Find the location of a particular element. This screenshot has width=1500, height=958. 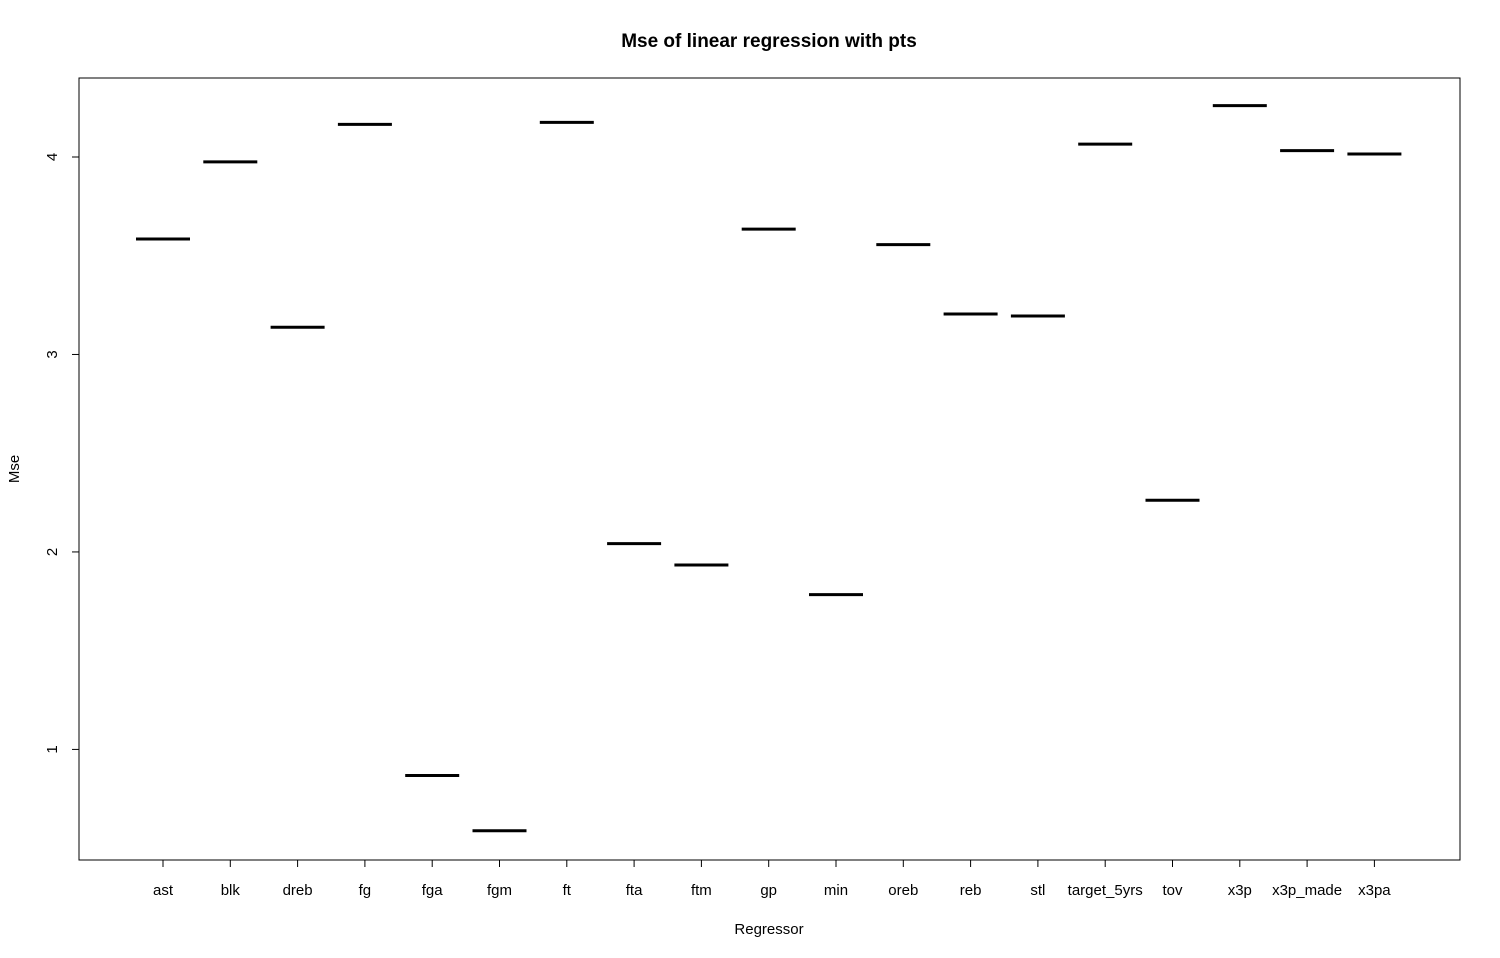

y-tick-label: 3 is located at coordinates (52, 354).